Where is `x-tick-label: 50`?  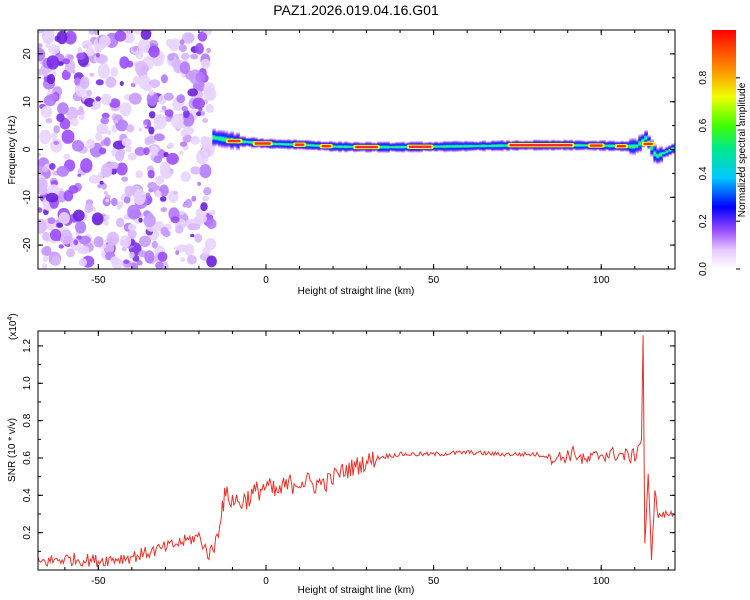 x-tick-label: 50 is located at coordinates (434, 280).